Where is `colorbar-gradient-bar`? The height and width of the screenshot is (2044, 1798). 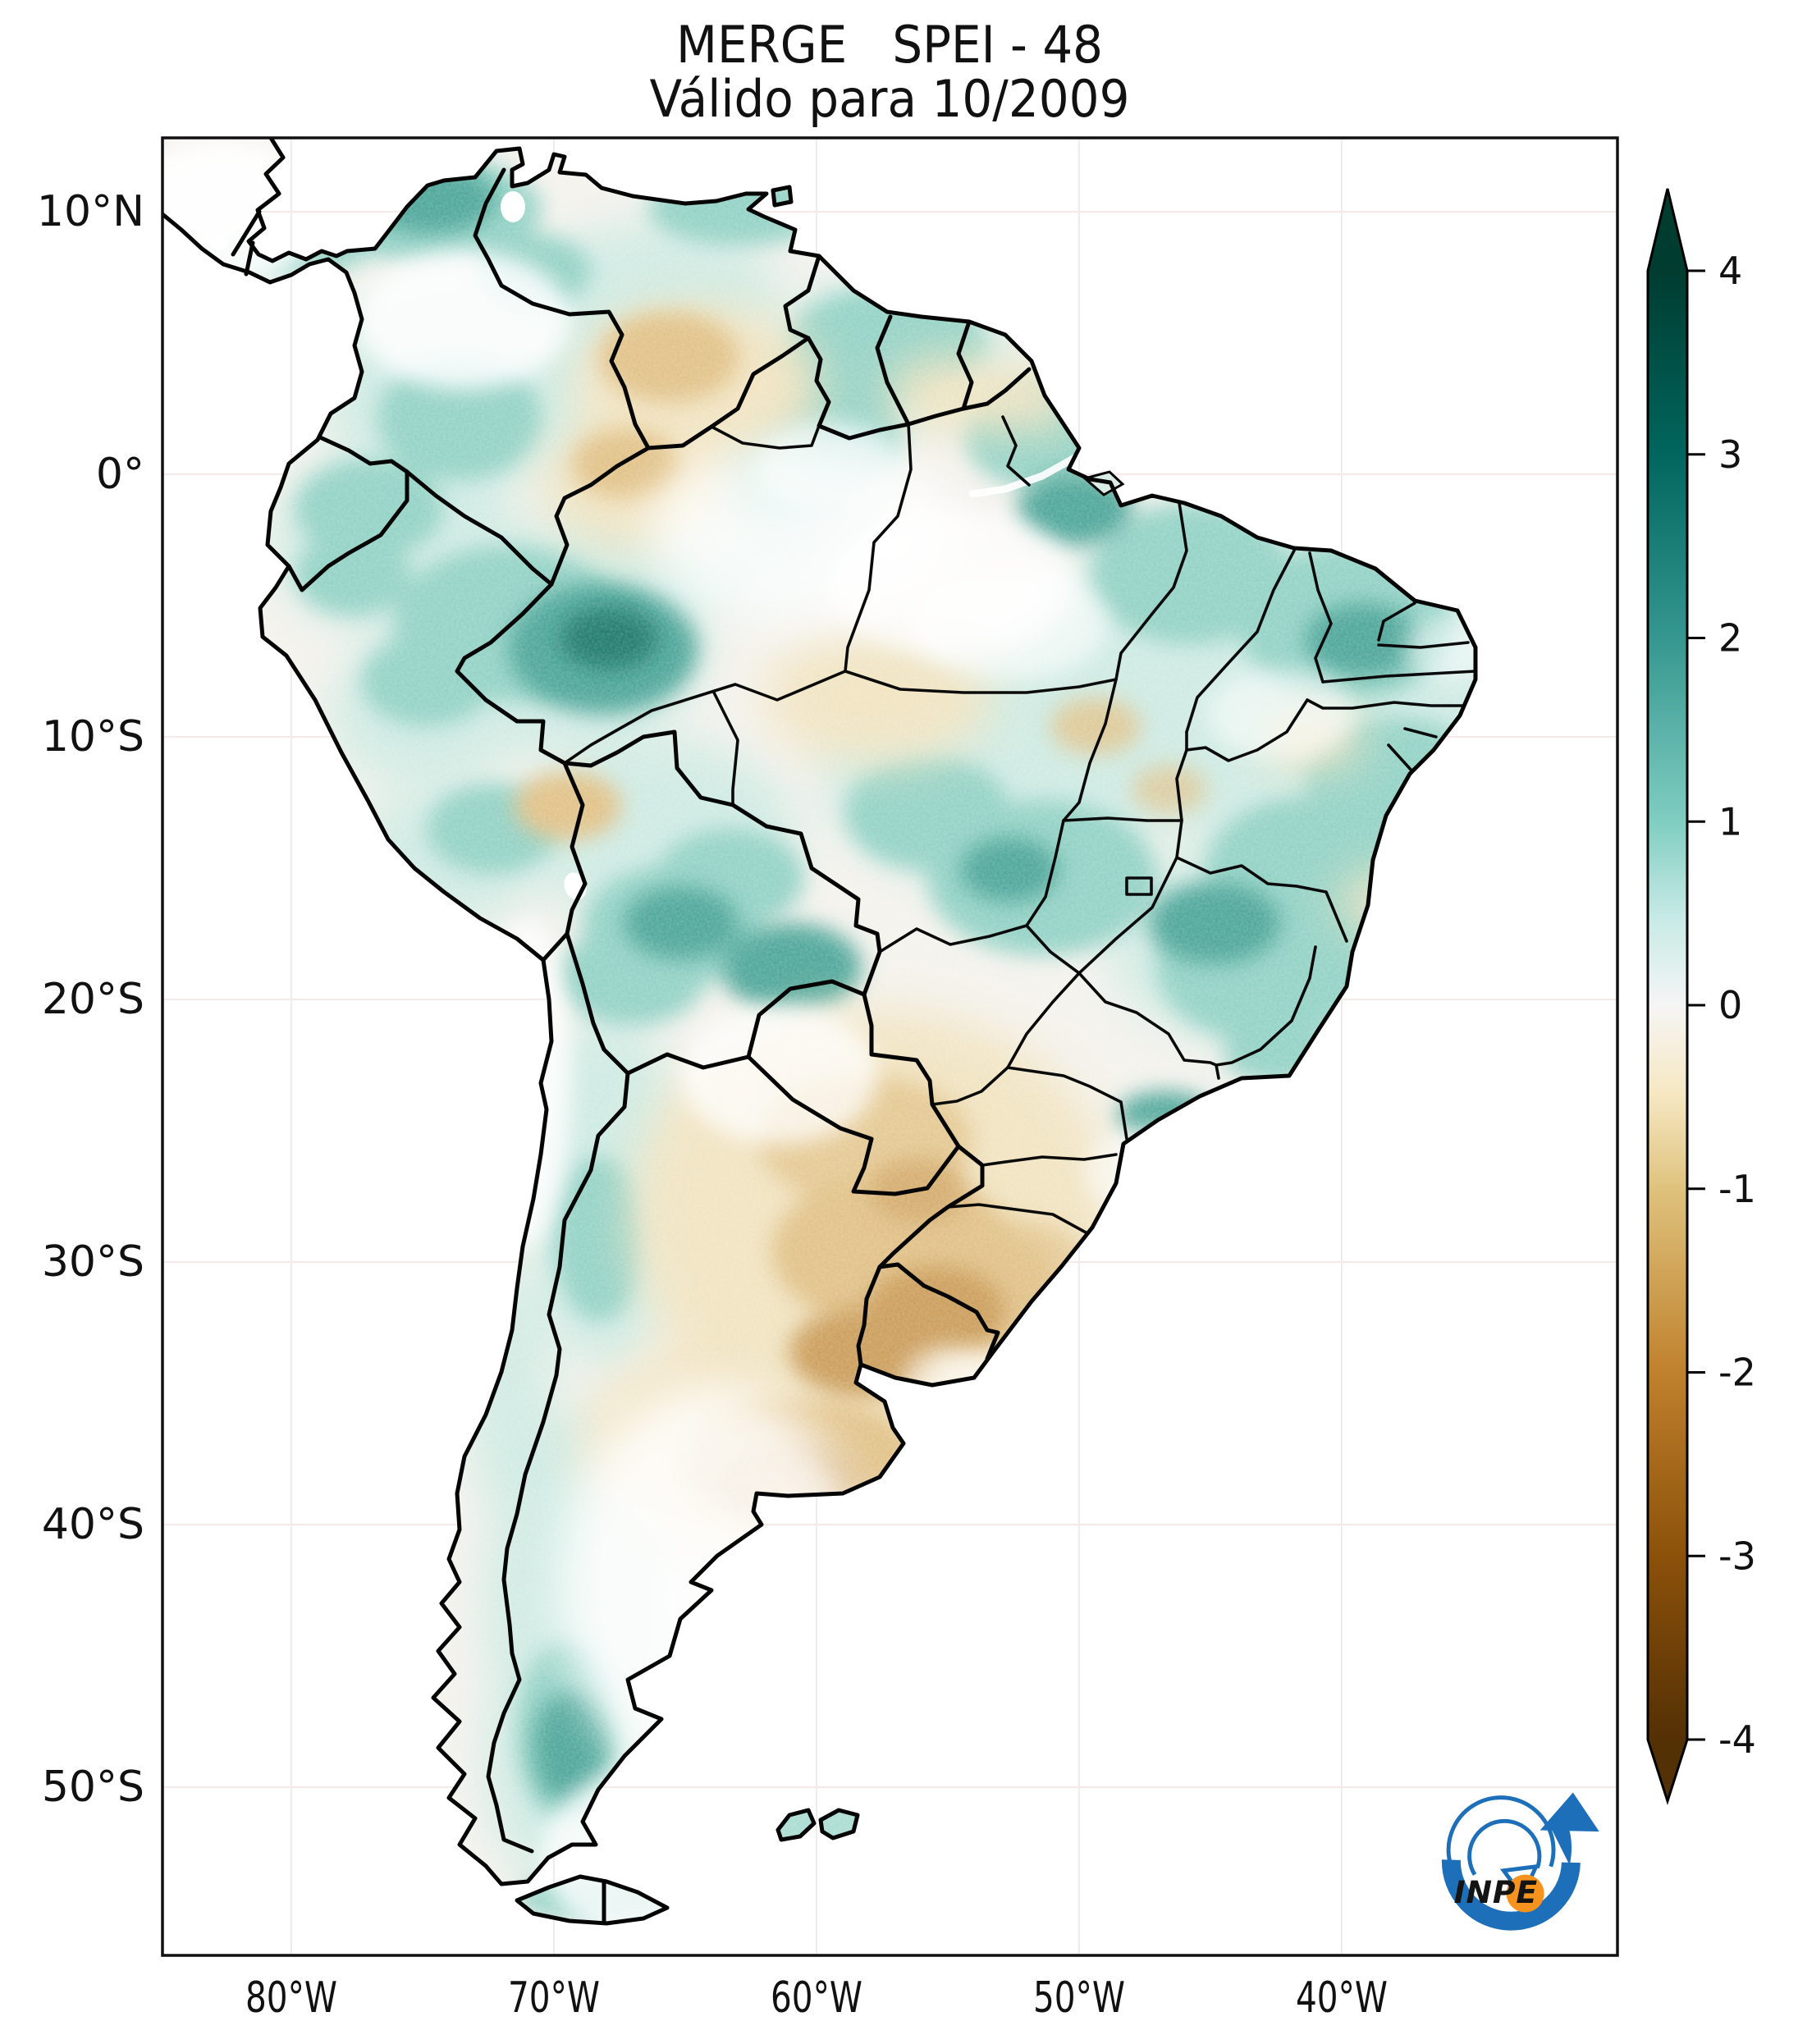 colorbar-gradient-bar is located at coordinates (1667, 996).